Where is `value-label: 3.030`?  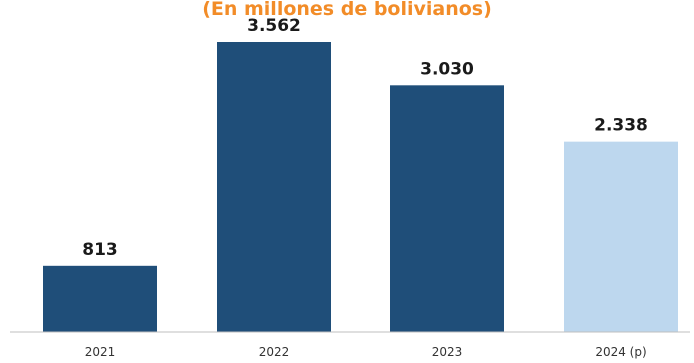
value-label: 3.030 is located at coordinates (447, 69).